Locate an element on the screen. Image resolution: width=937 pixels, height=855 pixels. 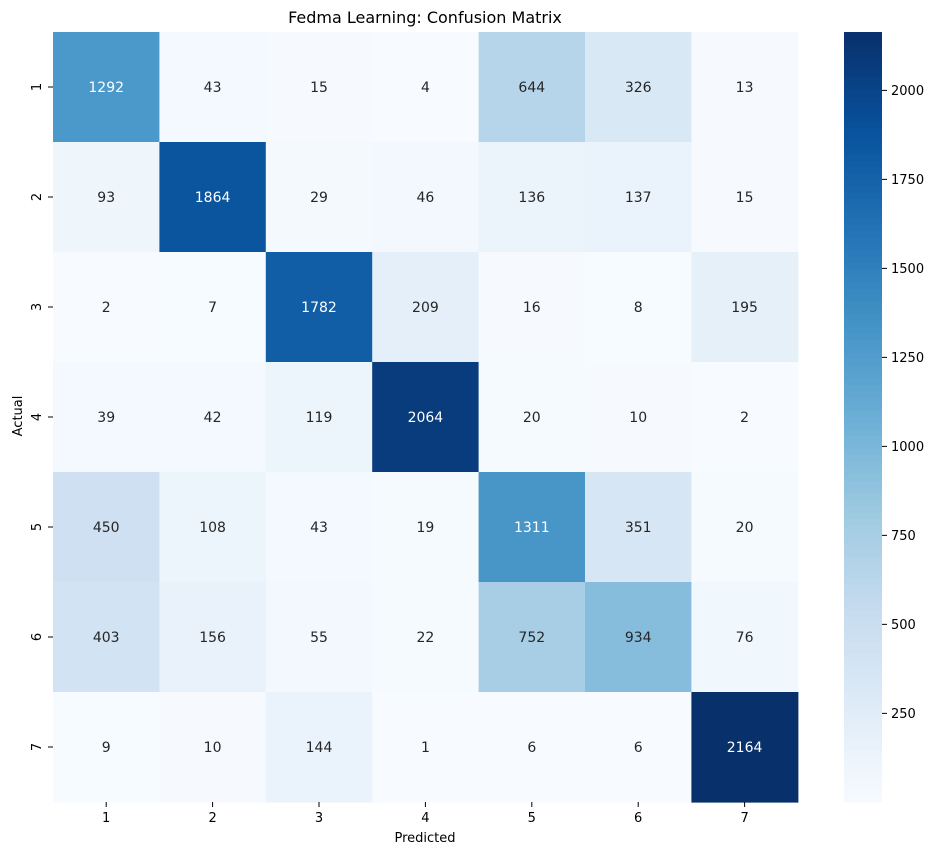
cell-value-label: 39 is located at coordinates (106, 418).